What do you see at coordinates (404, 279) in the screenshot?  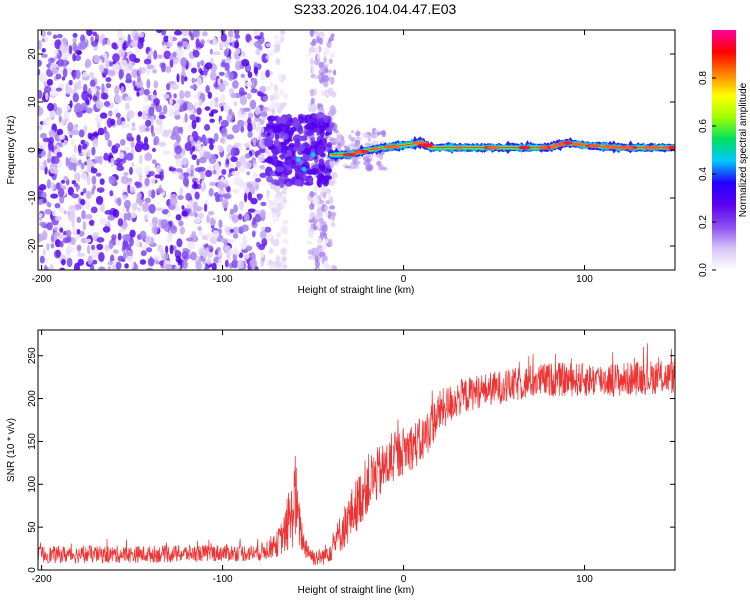 I see `spectrogram-x-tick-label: 0` at bounding box center [404, 279].